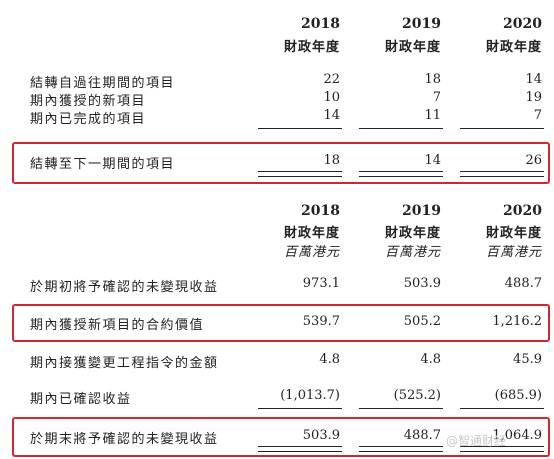 The image size is (554, 459). What do you see at coordinates (422, 435) in the screenshot?
I see `t2-total-cell: 488.7` at bounding box center [422, 435].